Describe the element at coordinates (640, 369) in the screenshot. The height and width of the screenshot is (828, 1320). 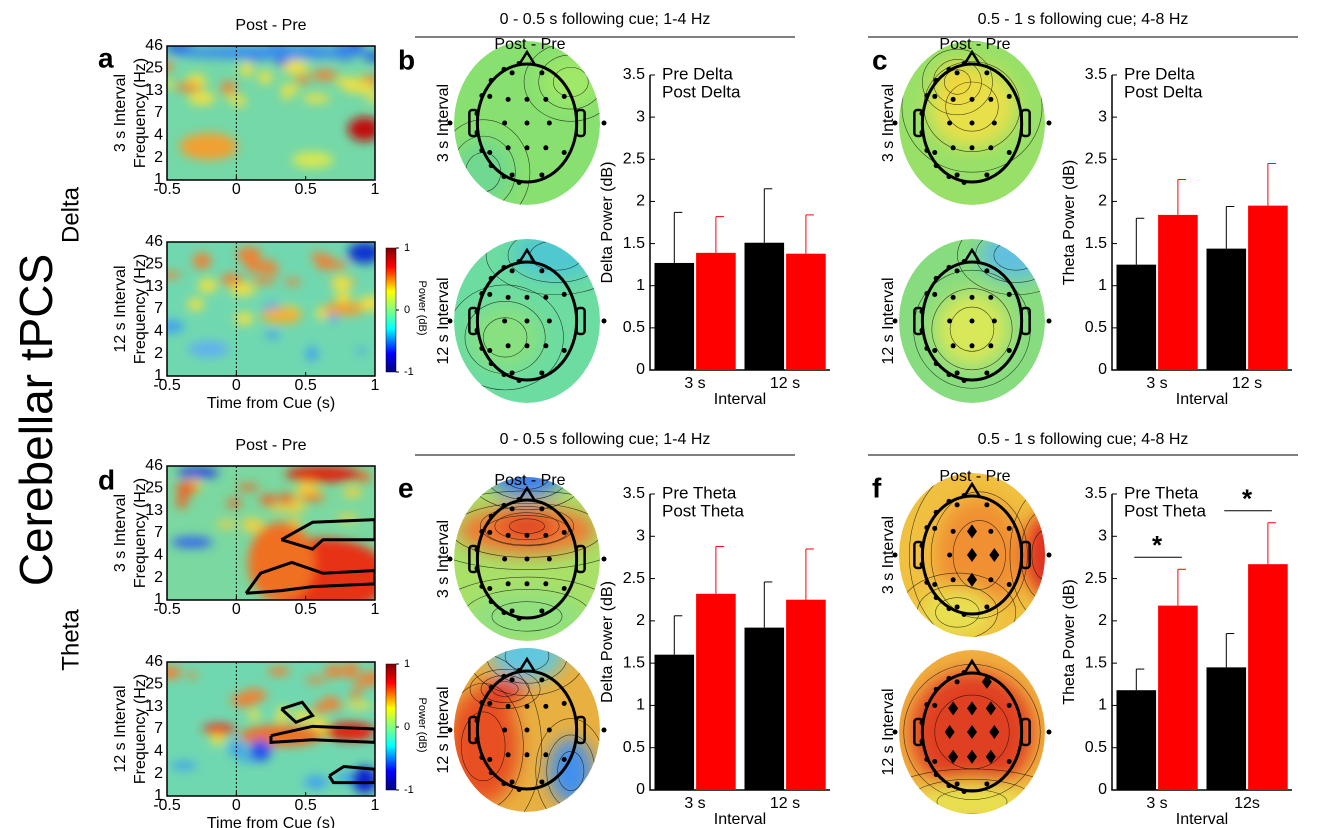
I see `y-tick-label: 0` at that location.